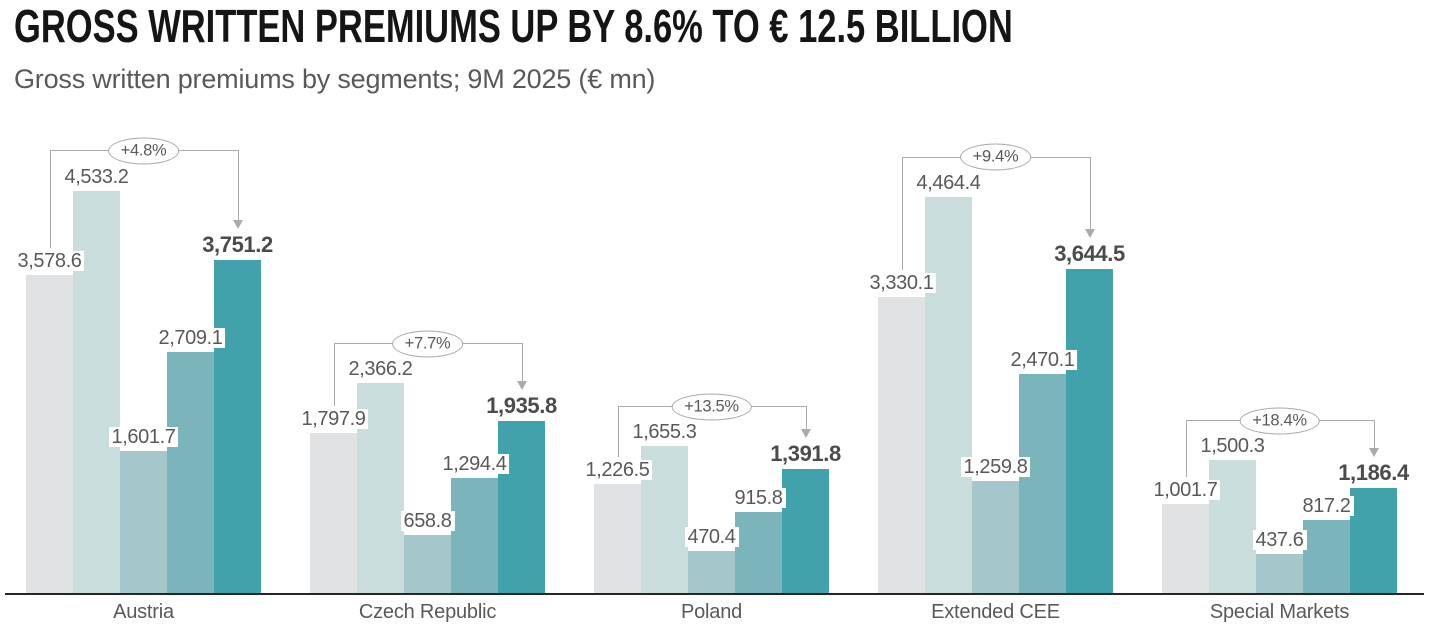 The width and height of the screenshot is (1429, 642). I want to click on change-badge: +7.7%, so click(427, 344).